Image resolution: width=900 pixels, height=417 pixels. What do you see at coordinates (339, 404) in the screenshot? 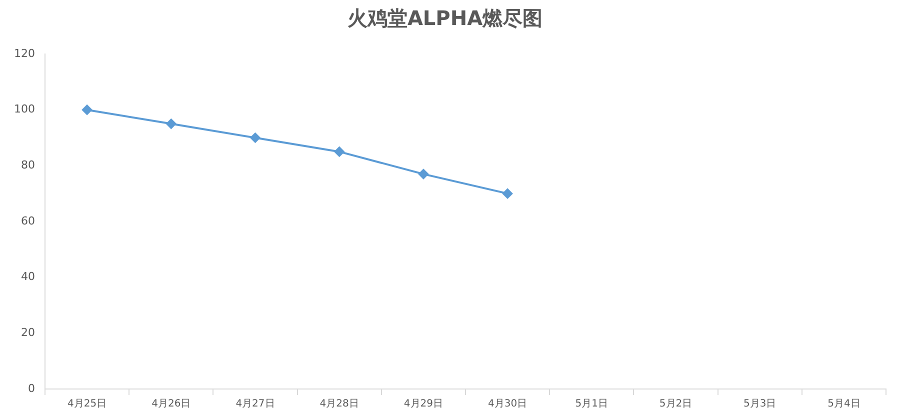
I see `x-tick-label: 4月28日` at bounding box center [339, 404].